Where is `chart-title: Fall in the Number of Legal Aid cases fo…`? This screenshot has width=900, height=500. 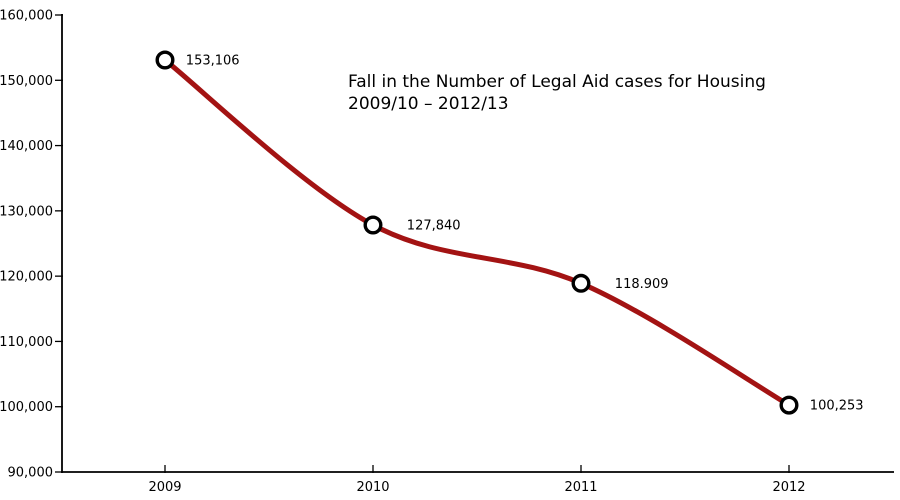 chart-title: Fall in the Number of Legal Aid cases fo… is located at coordinates (557, 93).